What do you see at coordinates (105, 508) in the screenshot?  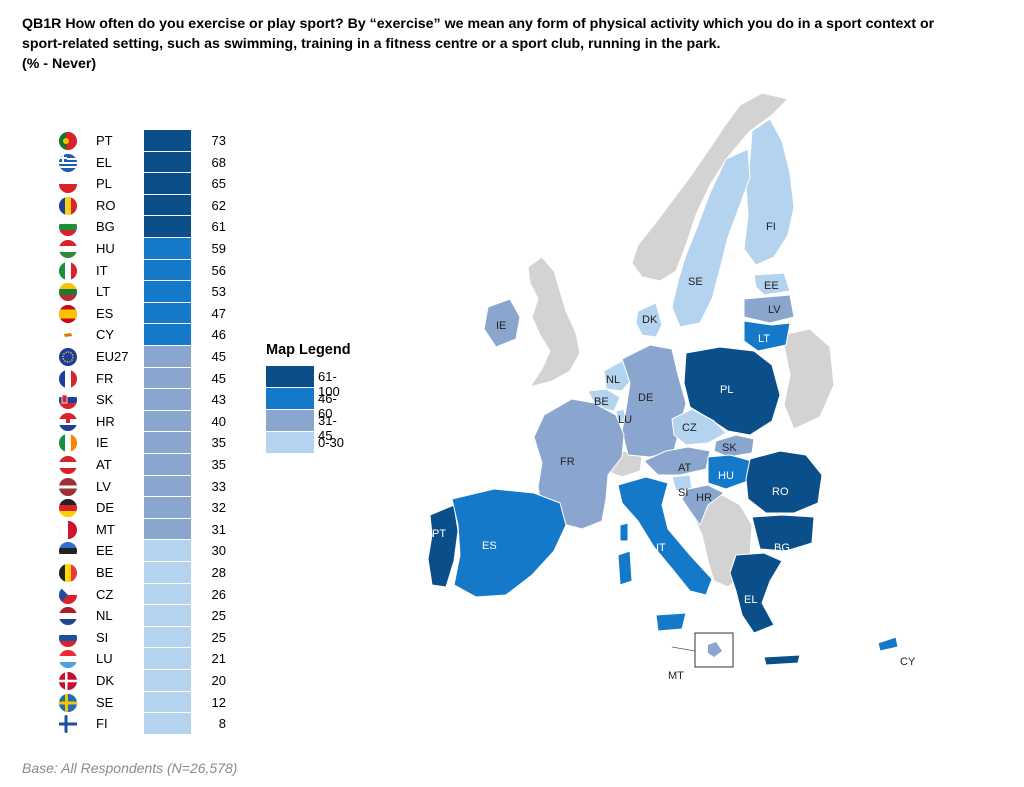 I see `bar-category-label: DE` at bounding box center [105, 508].